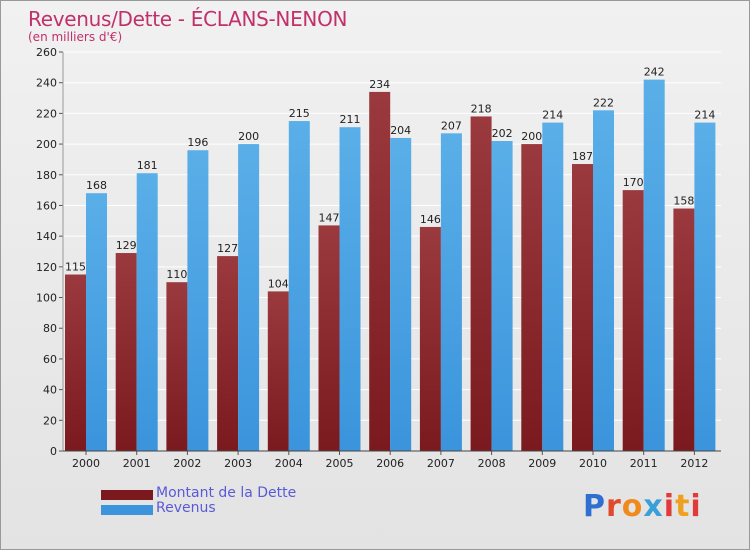  I want to click on y-tick-label: 240, so click(46, 83).